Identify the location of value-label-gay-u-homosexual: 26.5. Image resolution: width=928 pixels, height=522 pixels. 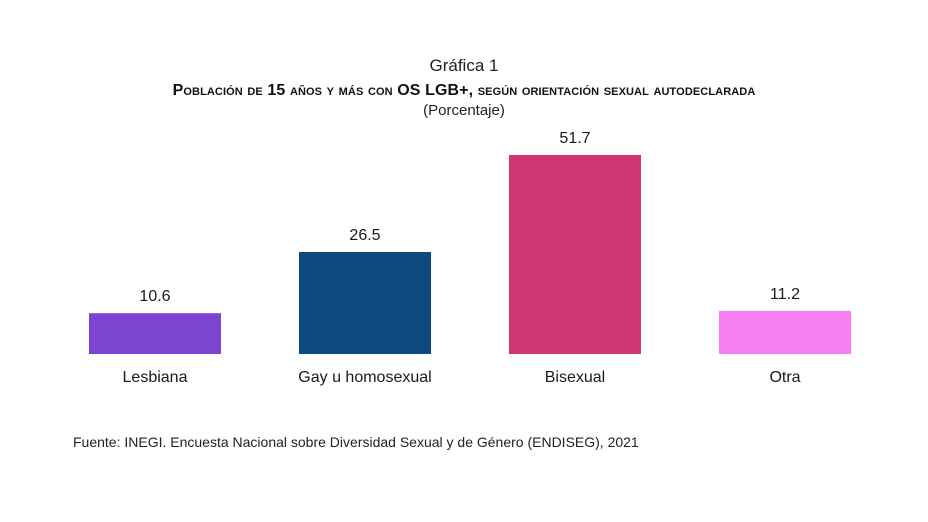
(364, 235).